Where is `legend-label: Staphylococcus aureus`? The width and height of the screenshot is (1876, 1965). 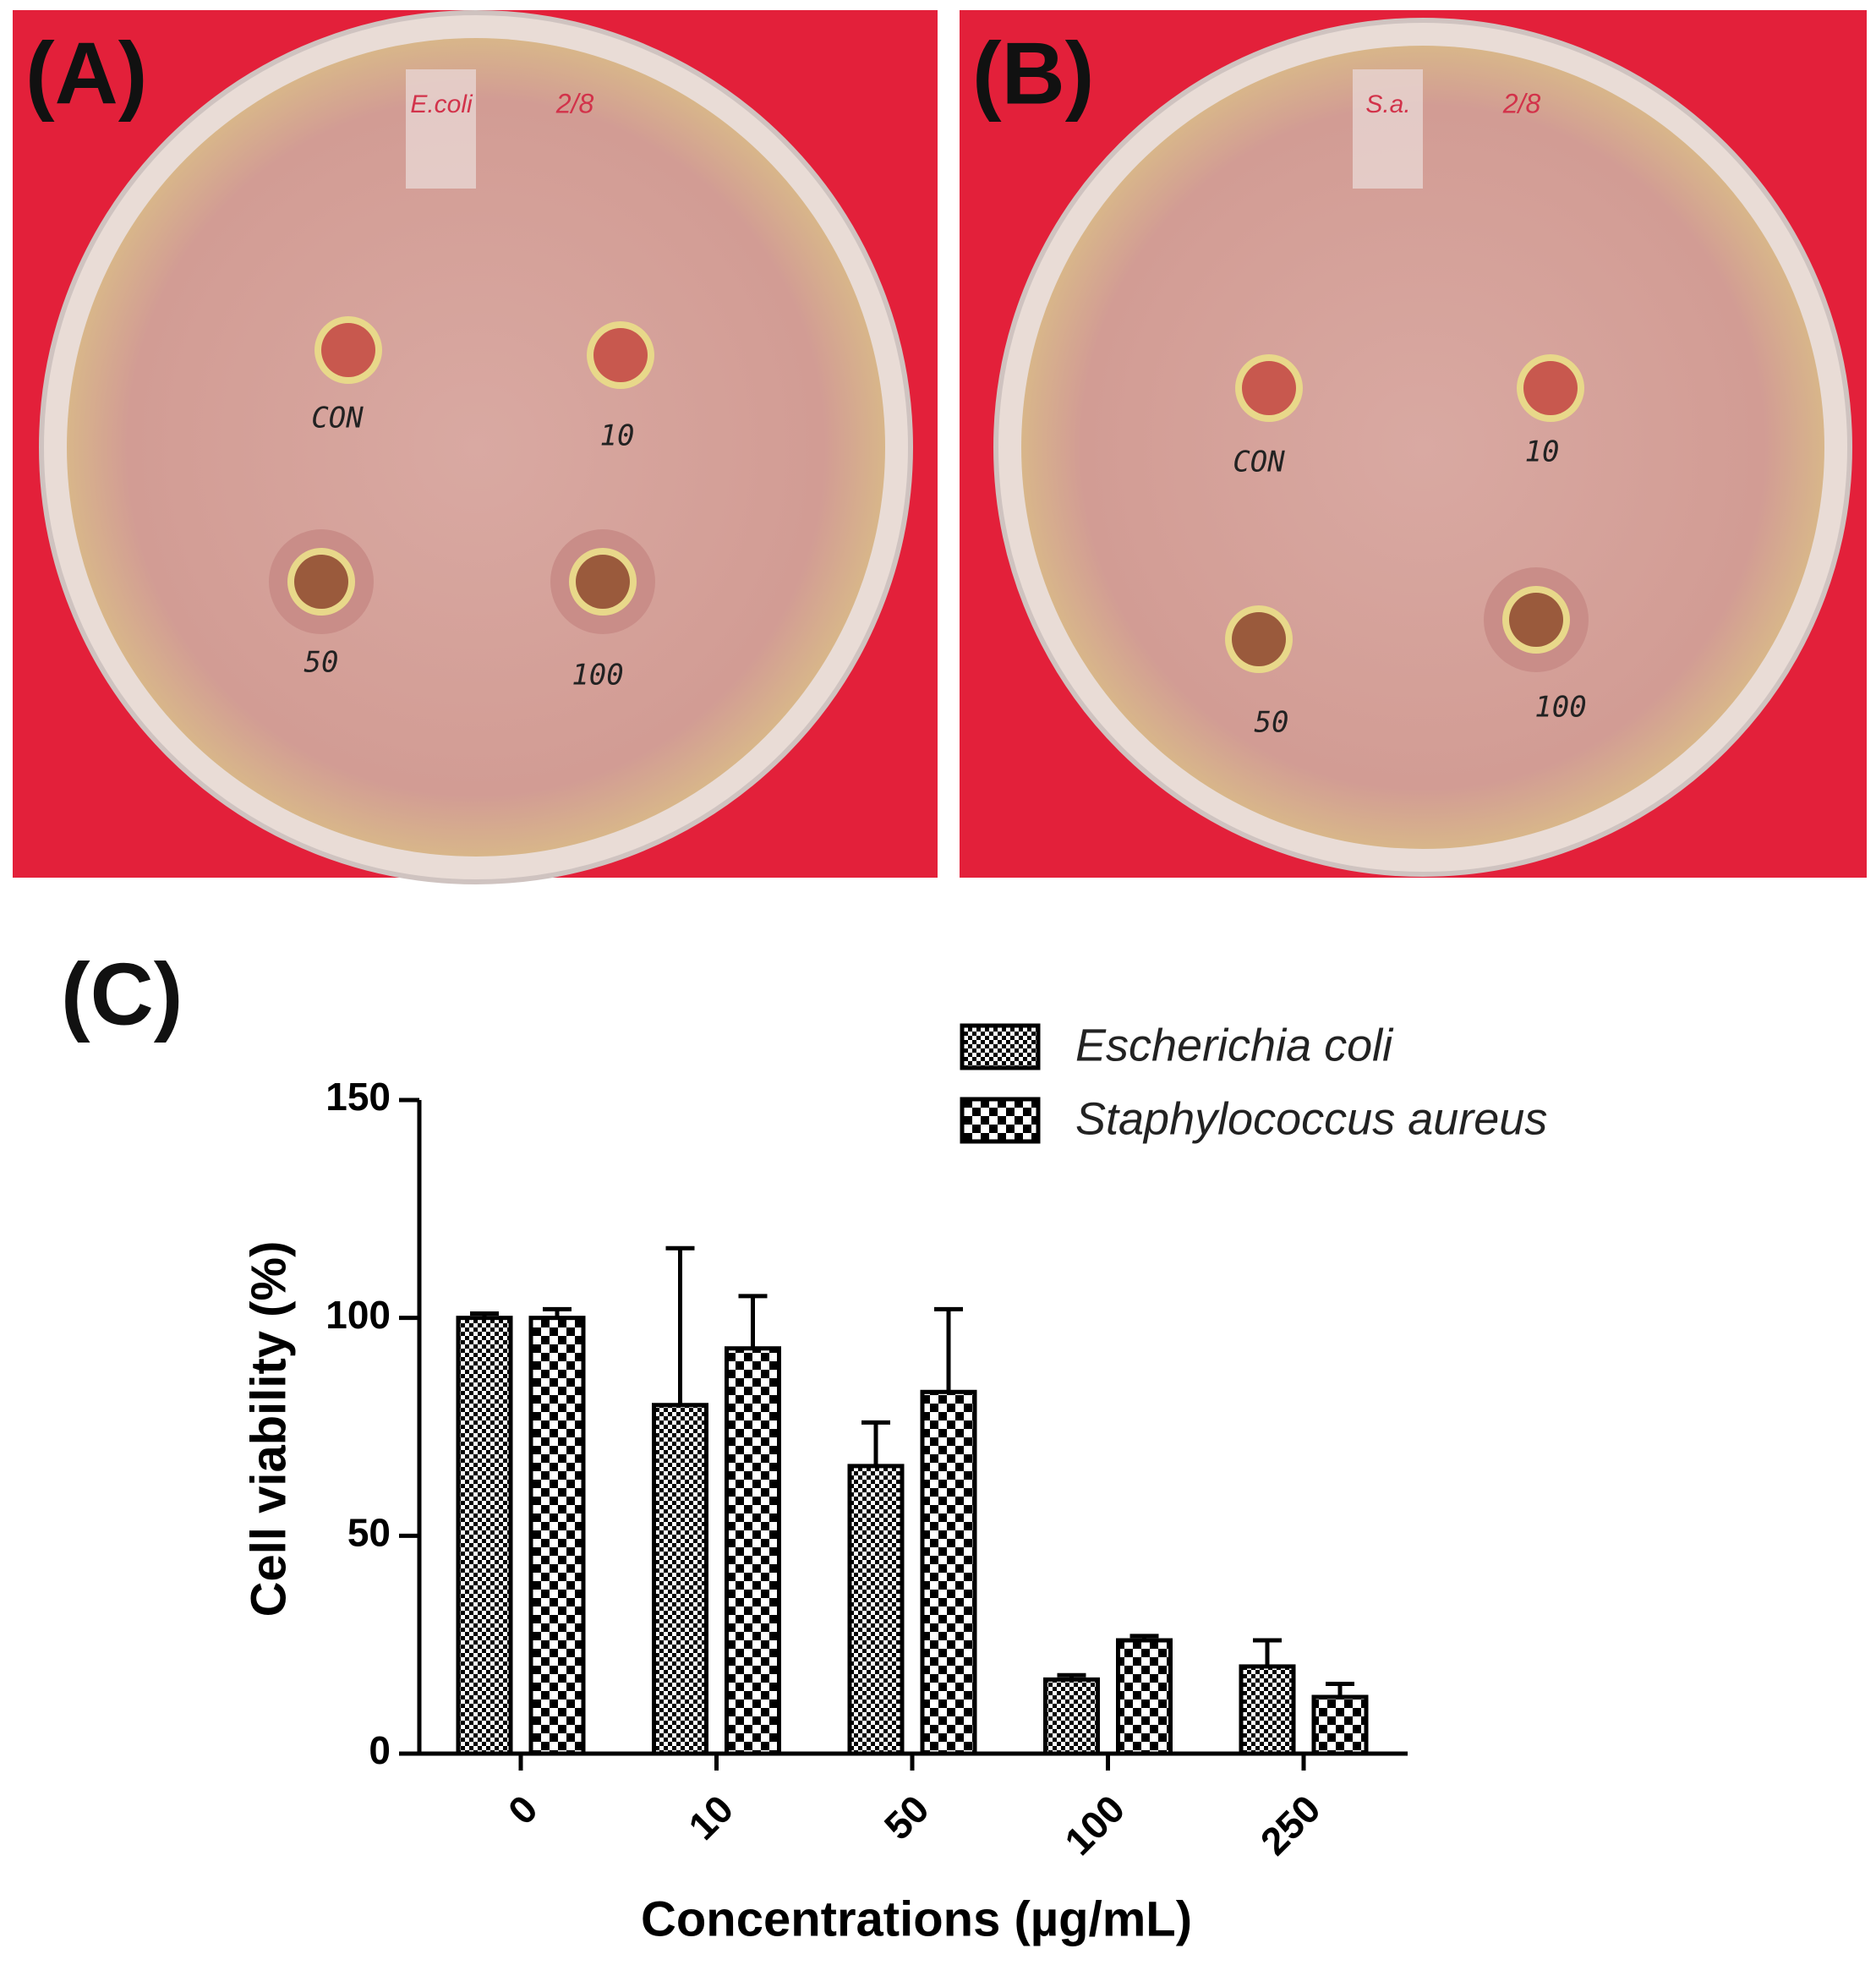
legend-label: Staphylococcus aureus is located at coordinates (1311, 1118).